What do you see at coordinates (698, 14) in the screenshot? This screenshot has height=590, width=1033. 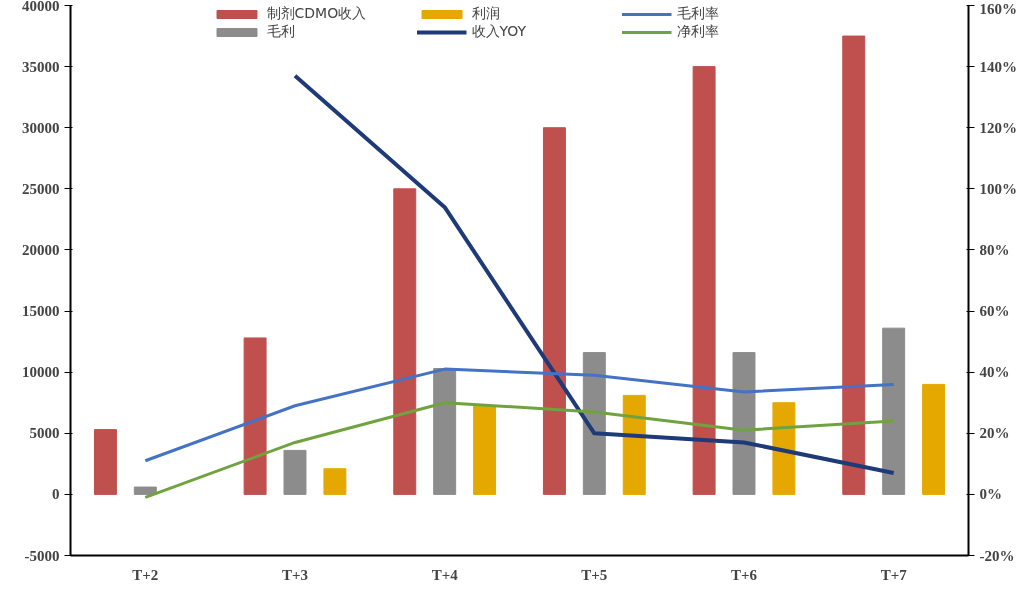 I see `legend-label: 毛利率` at bounding box center [698, 14].